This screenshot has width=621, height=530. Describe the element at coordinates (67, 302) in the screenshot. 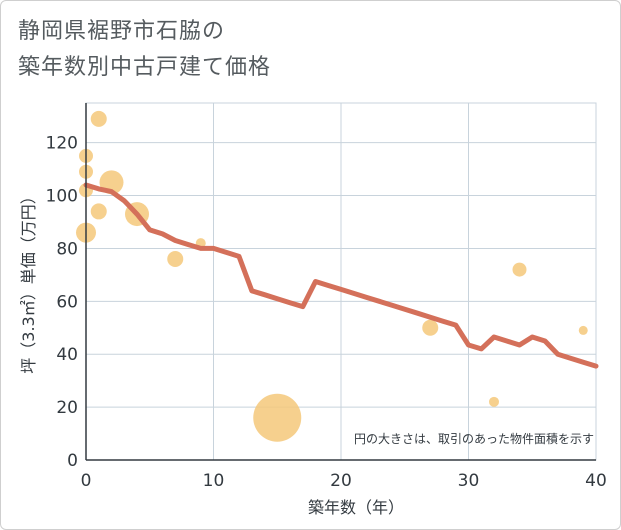

I see `y-tick-label-60: 60` at that location.